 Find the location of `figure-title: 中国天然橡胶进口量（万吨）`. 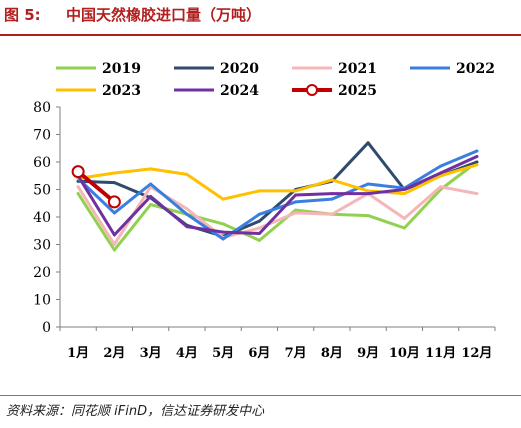

figure-title: 中国天然橡胶进口量（万吨） is located at coordinates (164, 15).